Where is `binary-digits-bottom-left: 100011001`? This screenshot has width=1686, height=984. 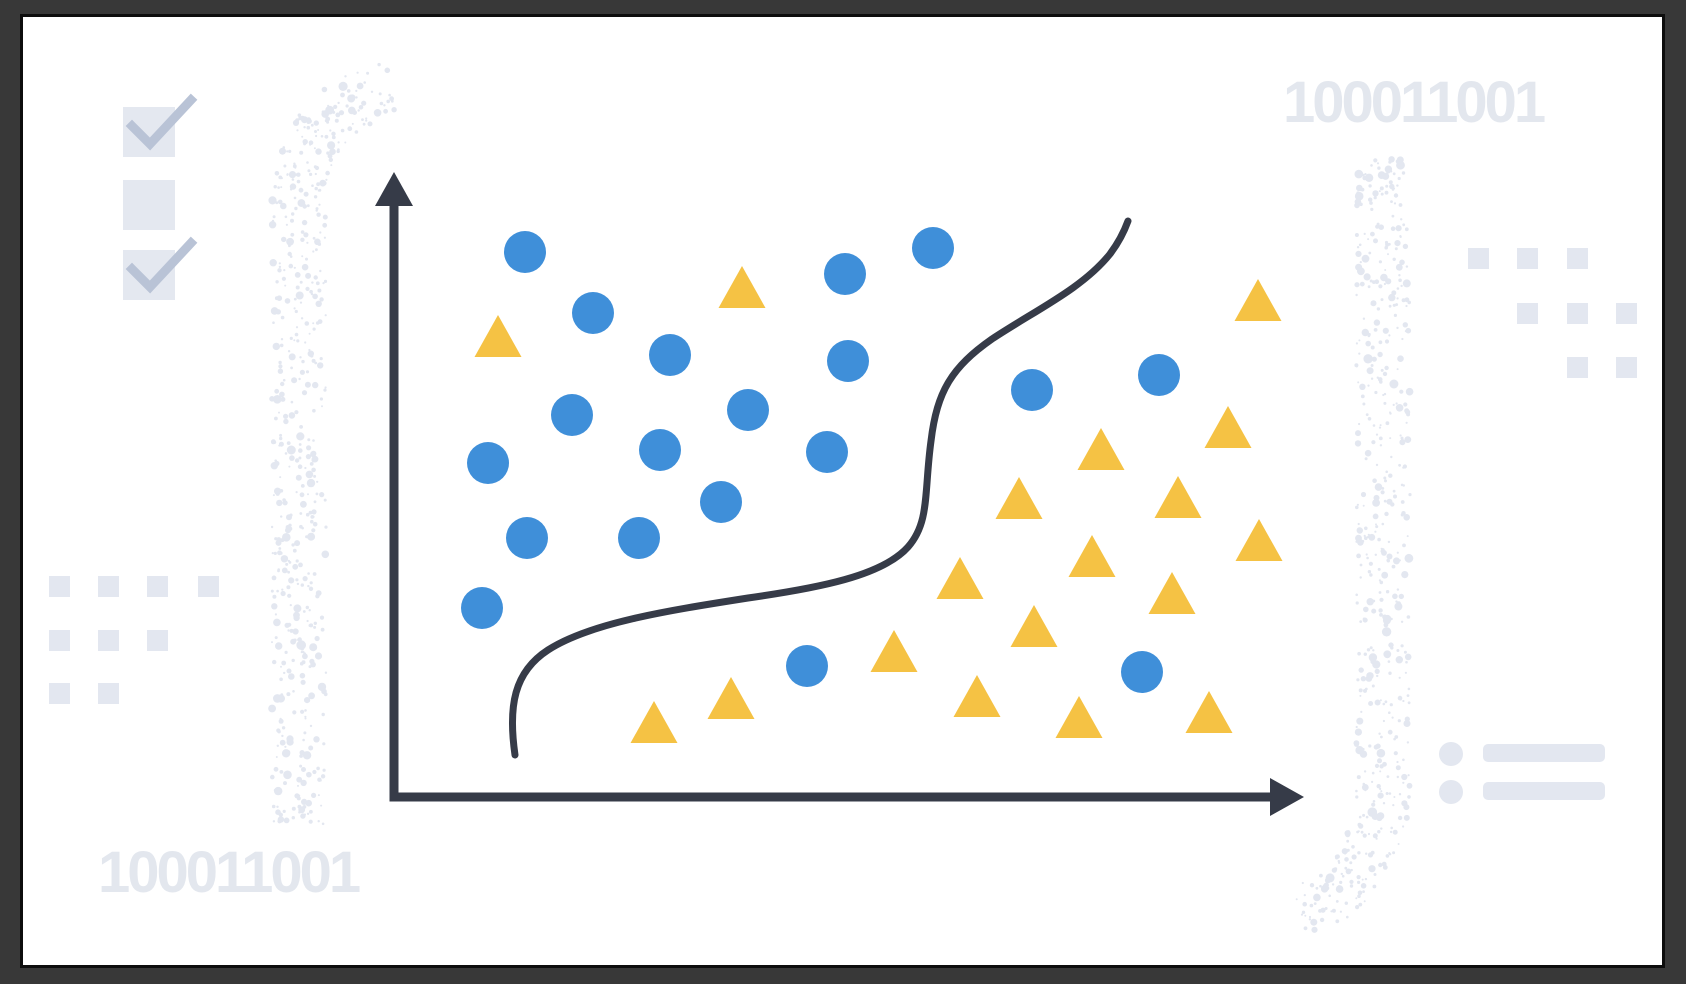 binary-digits-bottom-left: 100011001 is located at coordinates (229, 872).